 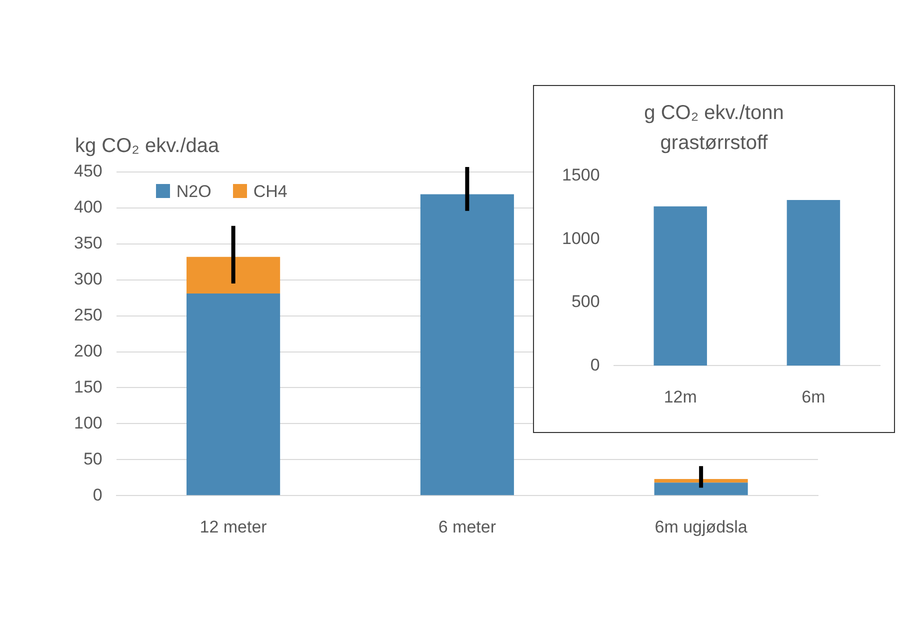 What do you see at coordinates (714, 128) in the screenshot?
I see `y-axis-title: g CO₂ ekv./tonn grastørrstoff` at bounding box center [714, 128].